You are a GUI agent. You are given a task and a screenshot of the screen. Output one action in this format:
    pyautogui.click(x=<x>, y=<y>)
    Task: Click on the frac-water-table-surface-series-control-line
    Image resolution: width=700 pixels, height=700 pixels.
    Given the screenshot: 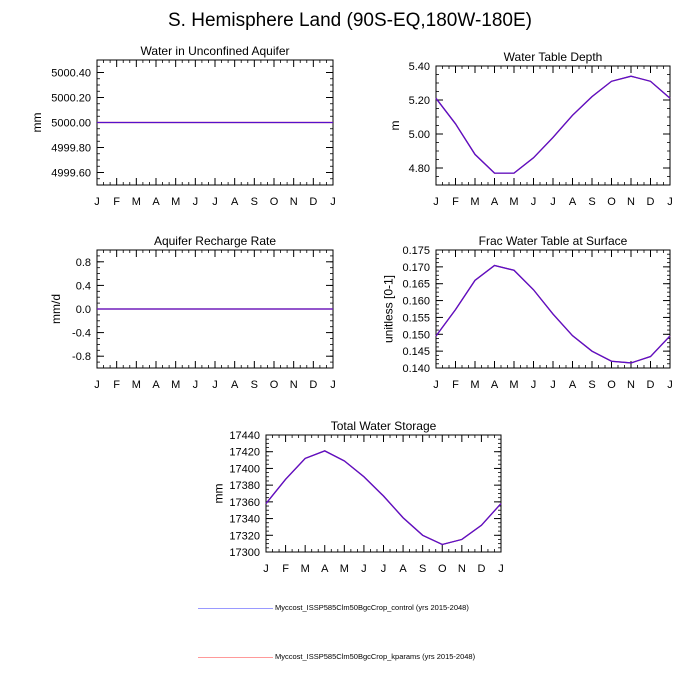 What is the action you would take?
    pyautogui.click(x=553, y=314)
    